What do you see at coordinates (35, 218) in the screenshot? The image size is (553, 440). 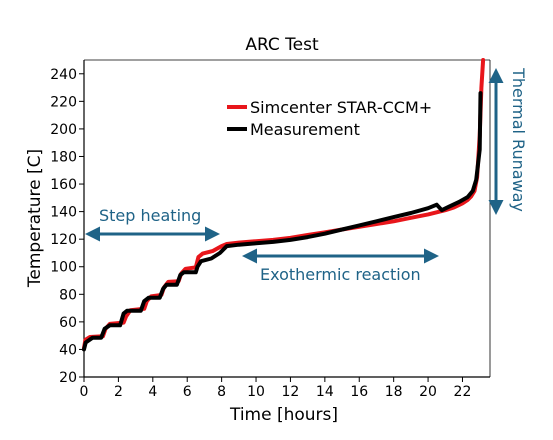 I see `y-axis-label: Temperature [C]` at bounding box center [35, 218].